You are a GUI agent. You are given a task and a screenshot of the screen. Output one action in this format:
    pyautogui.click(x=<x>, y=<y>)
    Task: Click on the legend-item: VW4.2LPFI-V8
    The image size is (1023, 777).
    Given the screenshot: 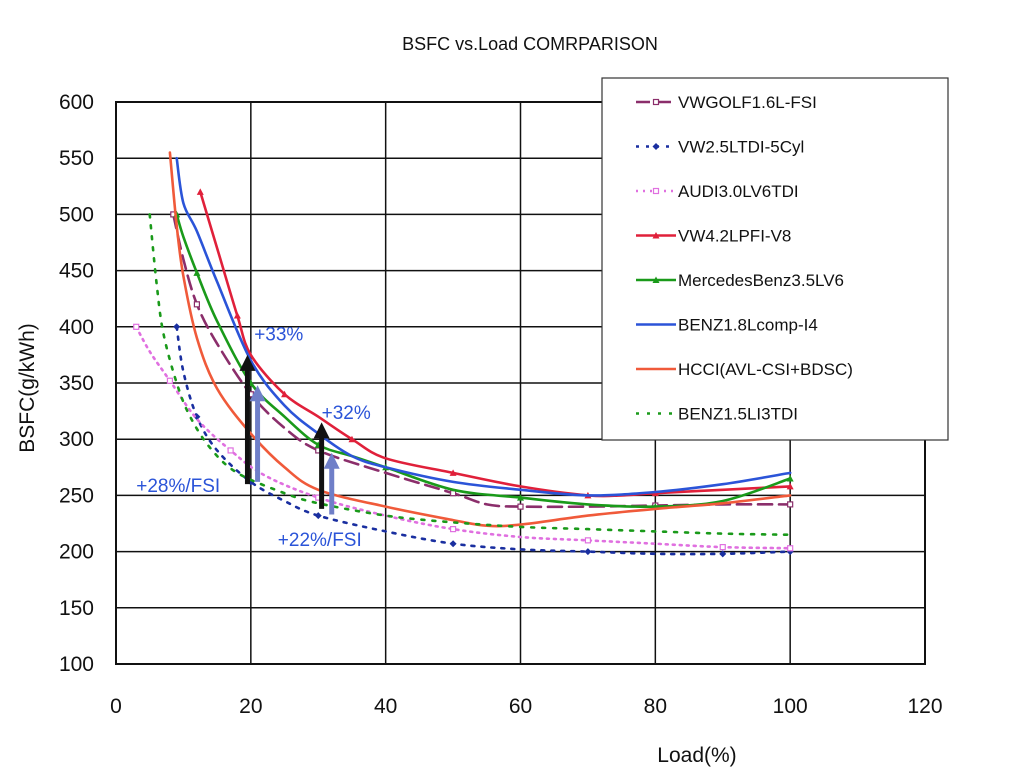 What is the action you would take?
    pyautogui.click(x=713, y=236)
    